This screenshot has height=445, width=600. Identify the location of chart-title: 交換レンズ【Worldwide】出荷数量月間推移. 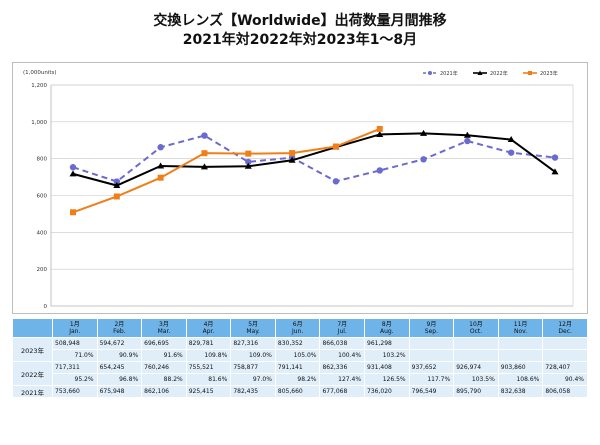
(300, 21).